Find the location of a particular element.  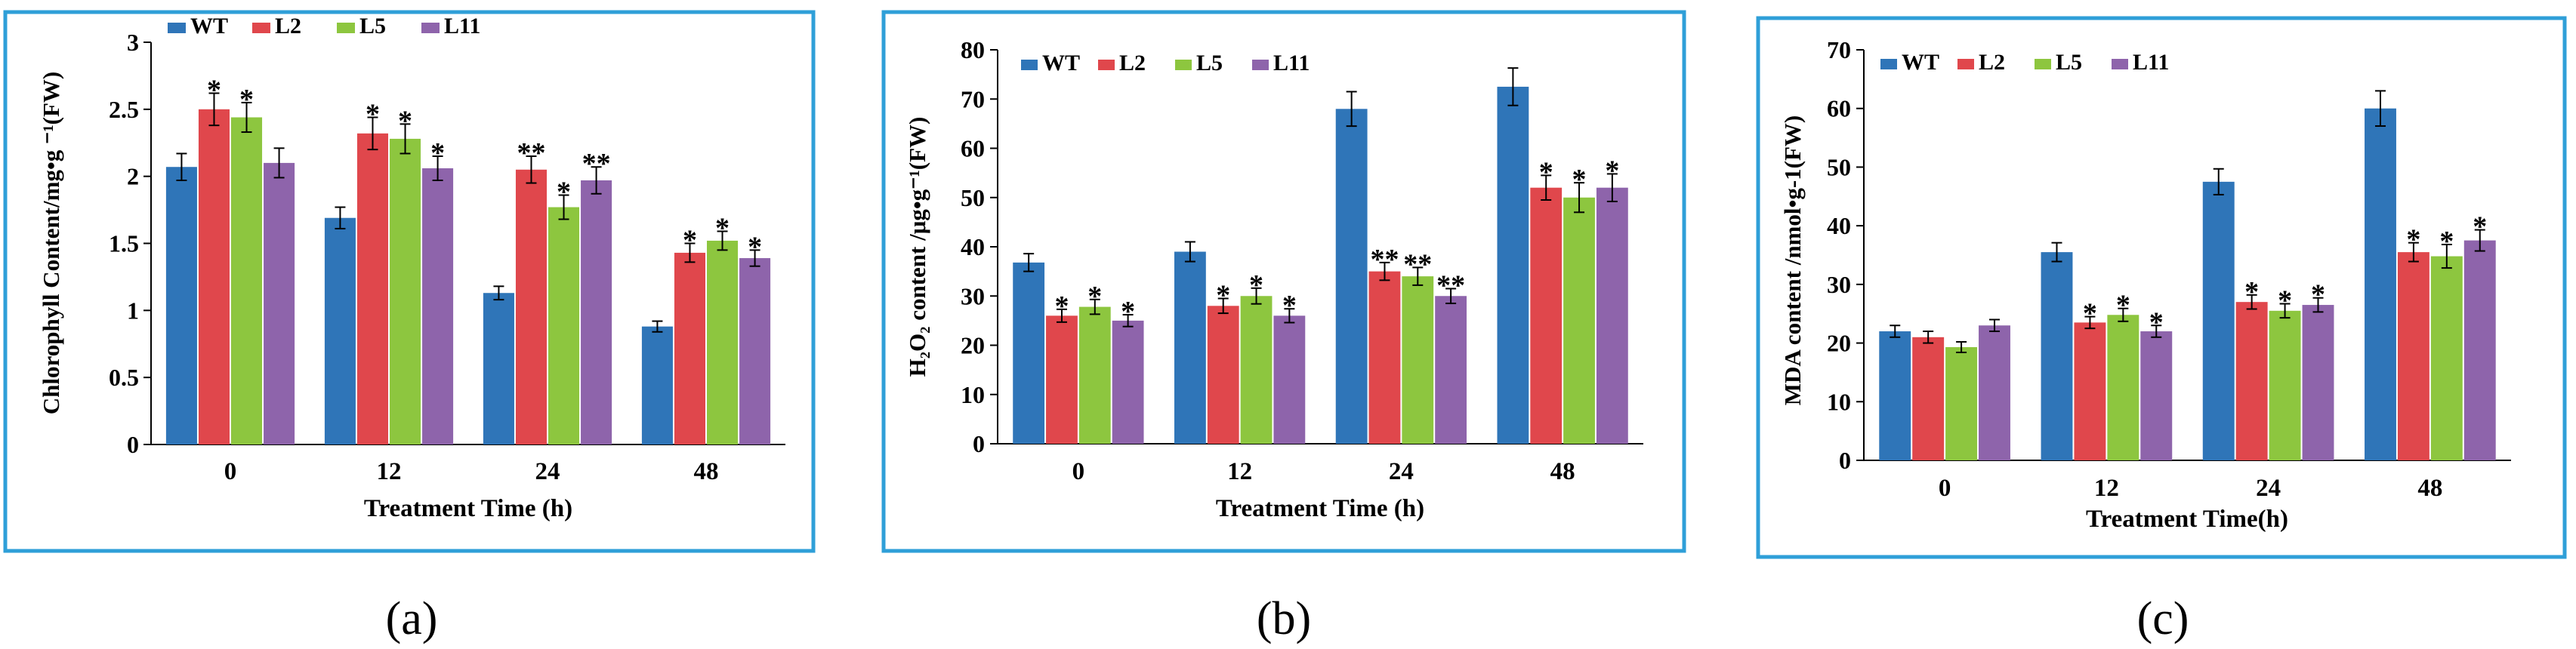

panel-c-legend: WT L2 L5 L11 is located at coordinates (2024, 62).